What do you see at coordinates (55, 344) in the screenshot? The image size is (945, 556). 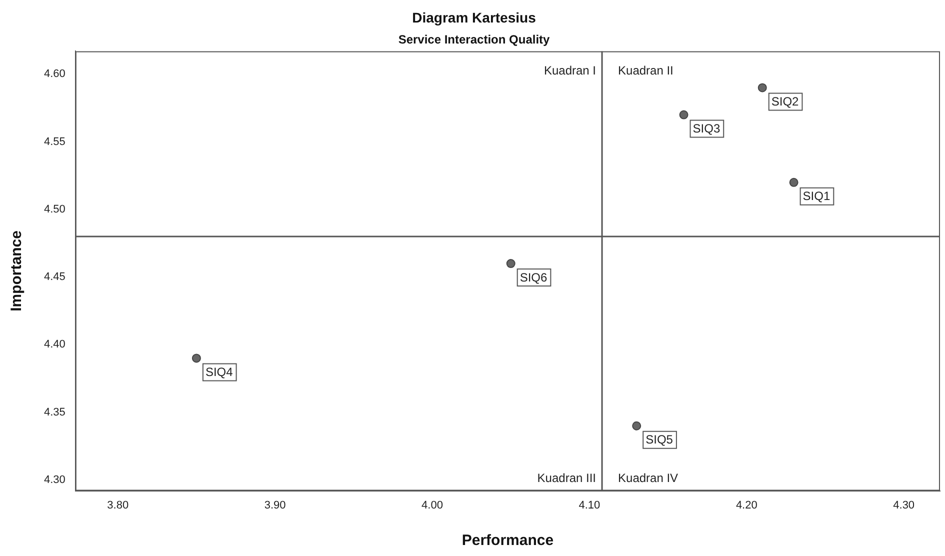 I see `y-tick-label: 4.40` at bounding box center [55, 344].